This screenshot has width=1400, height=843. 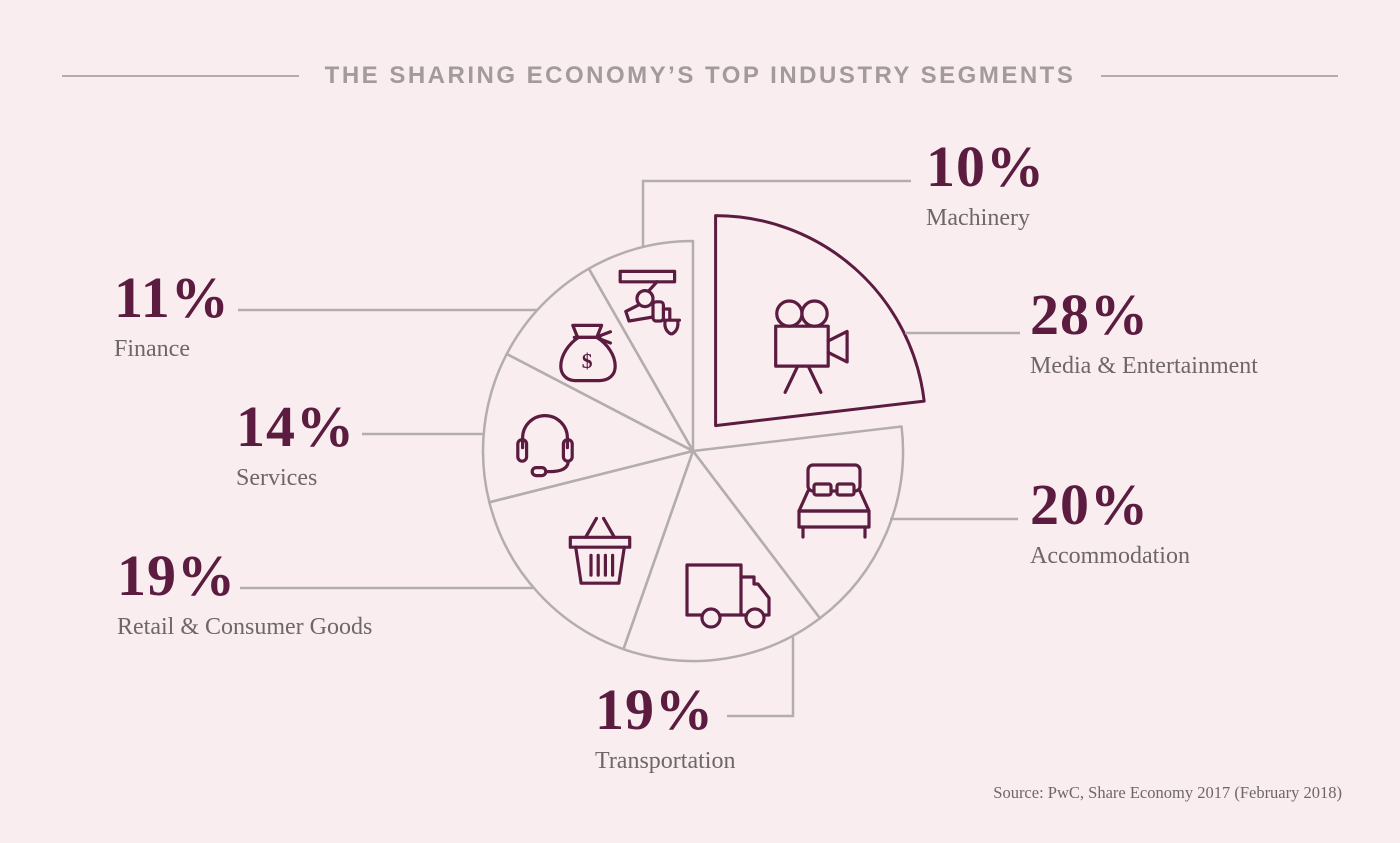 I want to click on segment-label: Accommodation, so click(x=1110, y=556).